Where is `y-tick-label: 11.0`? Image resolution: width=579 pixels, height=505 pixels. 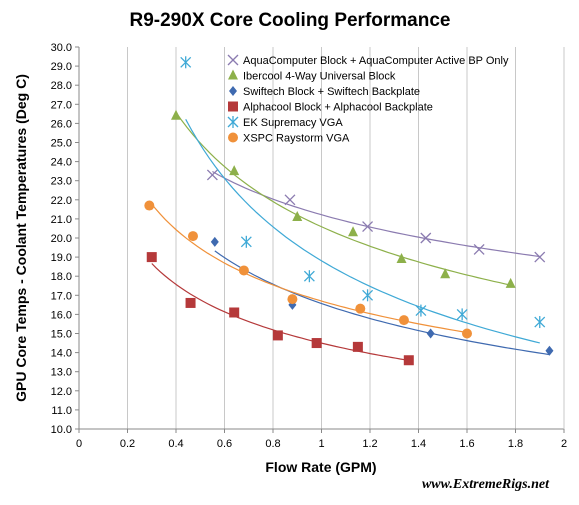 y-tick-label: 11.0 is located at coordinates (61, 411).